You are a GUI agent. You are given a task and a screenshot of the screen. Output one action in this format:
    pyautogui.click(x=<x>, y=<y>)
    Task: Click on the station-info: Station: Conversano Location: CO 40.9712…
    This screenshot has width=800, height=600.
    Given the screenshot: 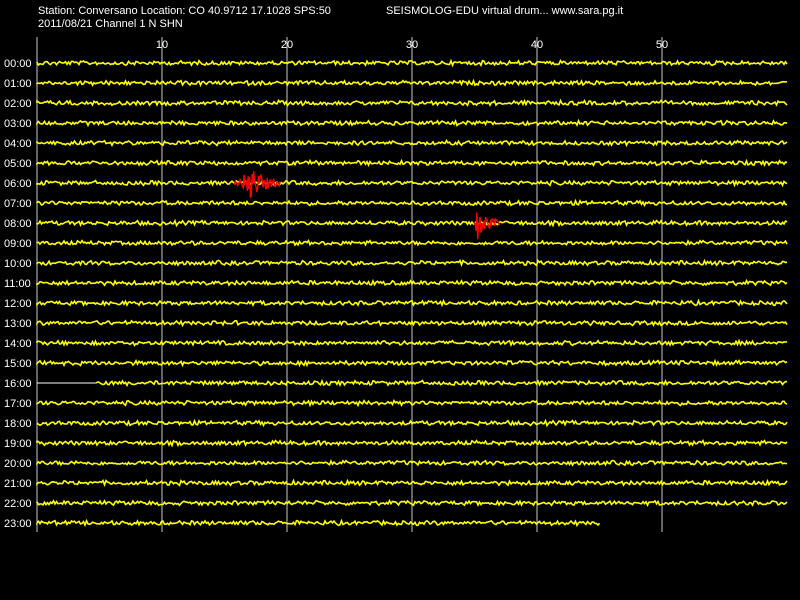 What is the action you would take?
    pyautogui.click(x=184, y=11)
    